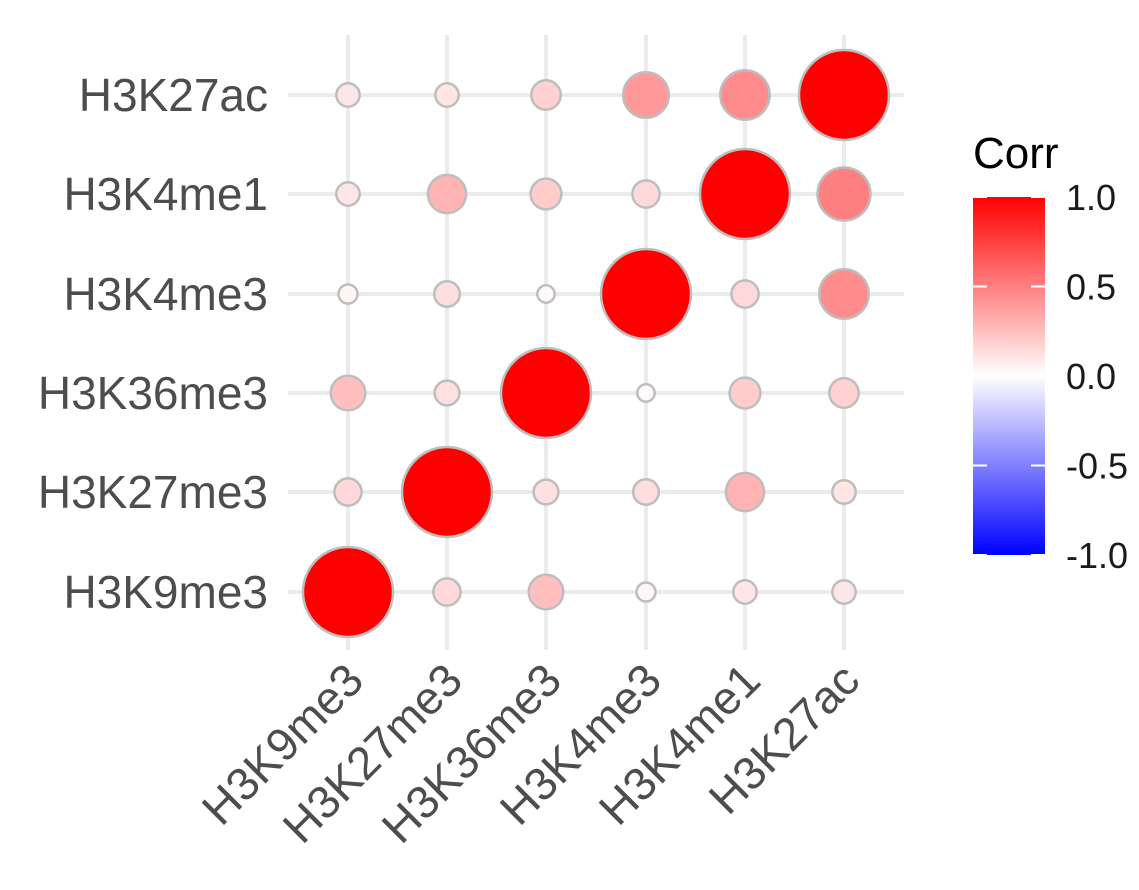 The width and height of the screenshot is (1139, 890). I want to click on corr-dot-H3K27me3-H3K27ac, so click(844, 492).